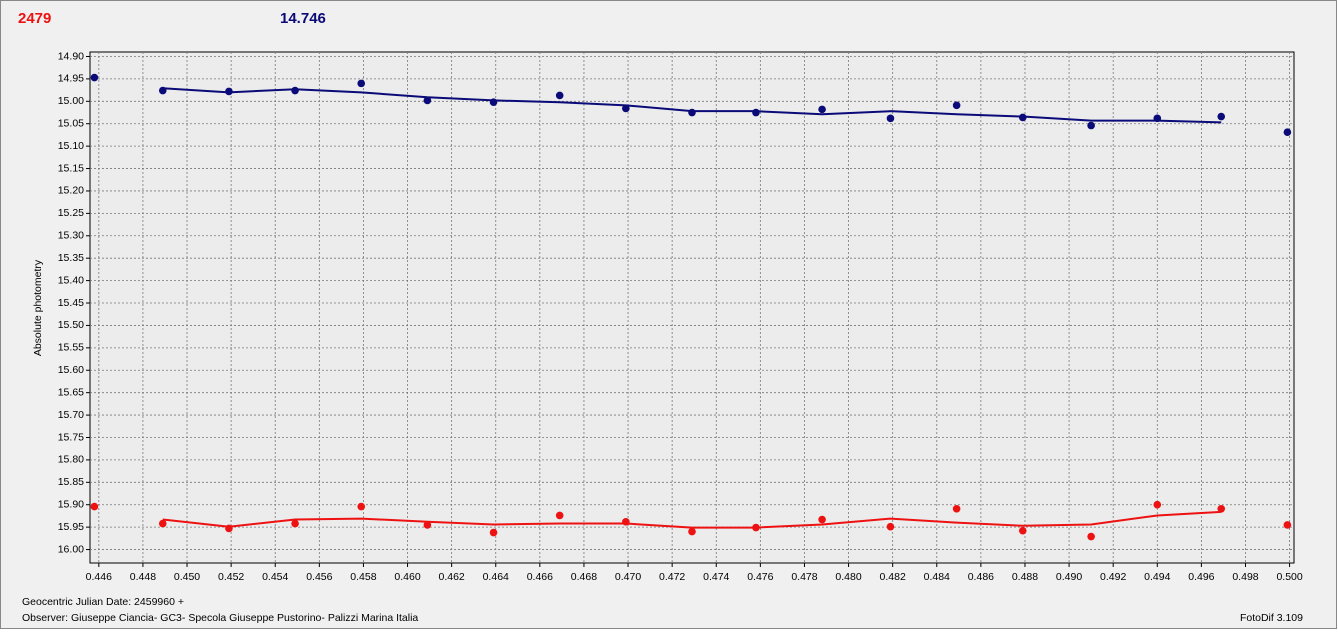  Describe the element at coordinates (71, 124) in the screenshot. I see `y-tick-label: 15.05` at that location.